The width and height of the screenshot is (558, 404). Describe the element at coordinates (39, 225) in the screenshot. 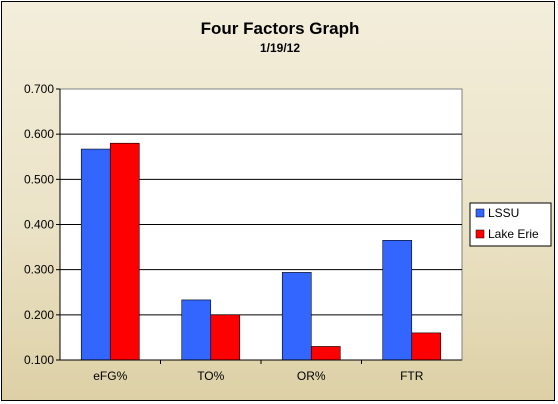

I see `y-tick-label: 0.400` at that location.